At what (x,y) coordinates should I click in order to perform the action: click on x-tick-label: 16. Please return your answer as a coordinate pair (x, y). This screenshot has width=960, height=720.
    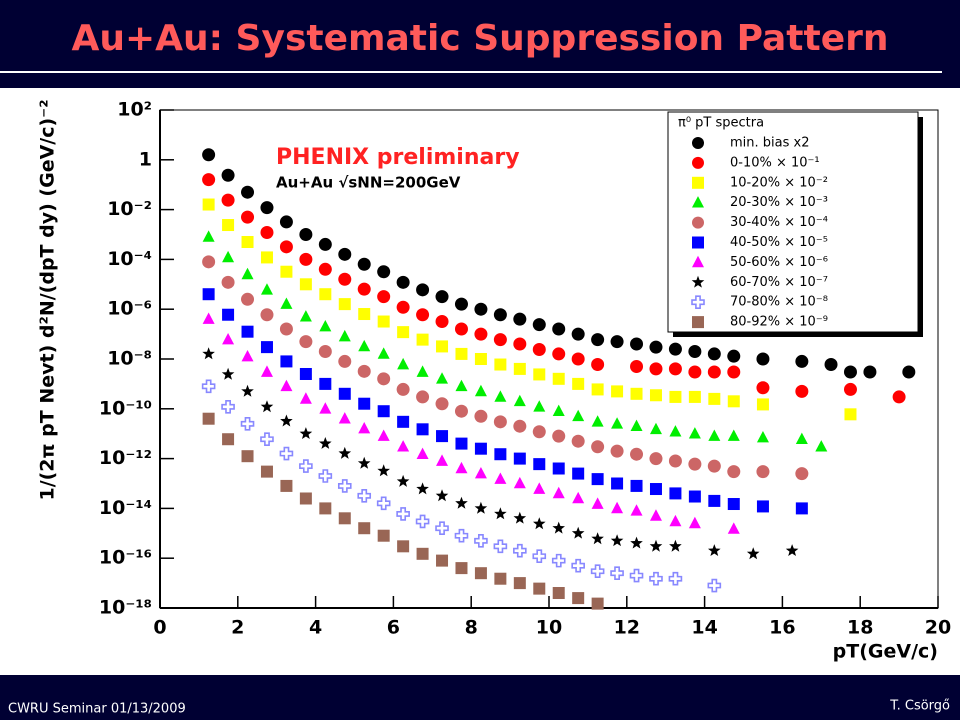
    Looking at the image, I should click on (782, 628).